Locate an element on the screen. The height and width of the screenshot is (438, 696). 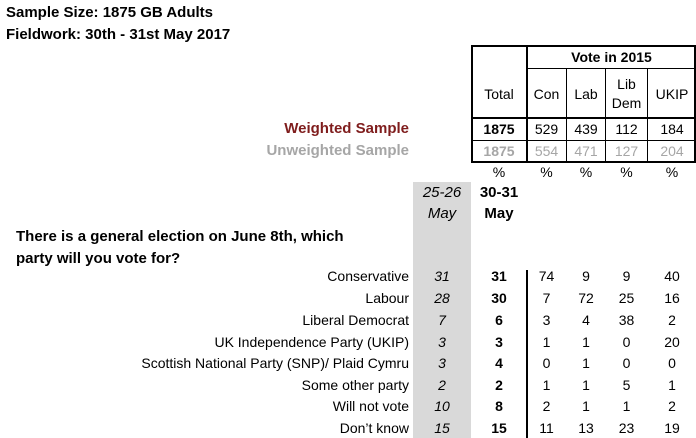
row-previous-value: 15 is located at coordinates (442, 428).